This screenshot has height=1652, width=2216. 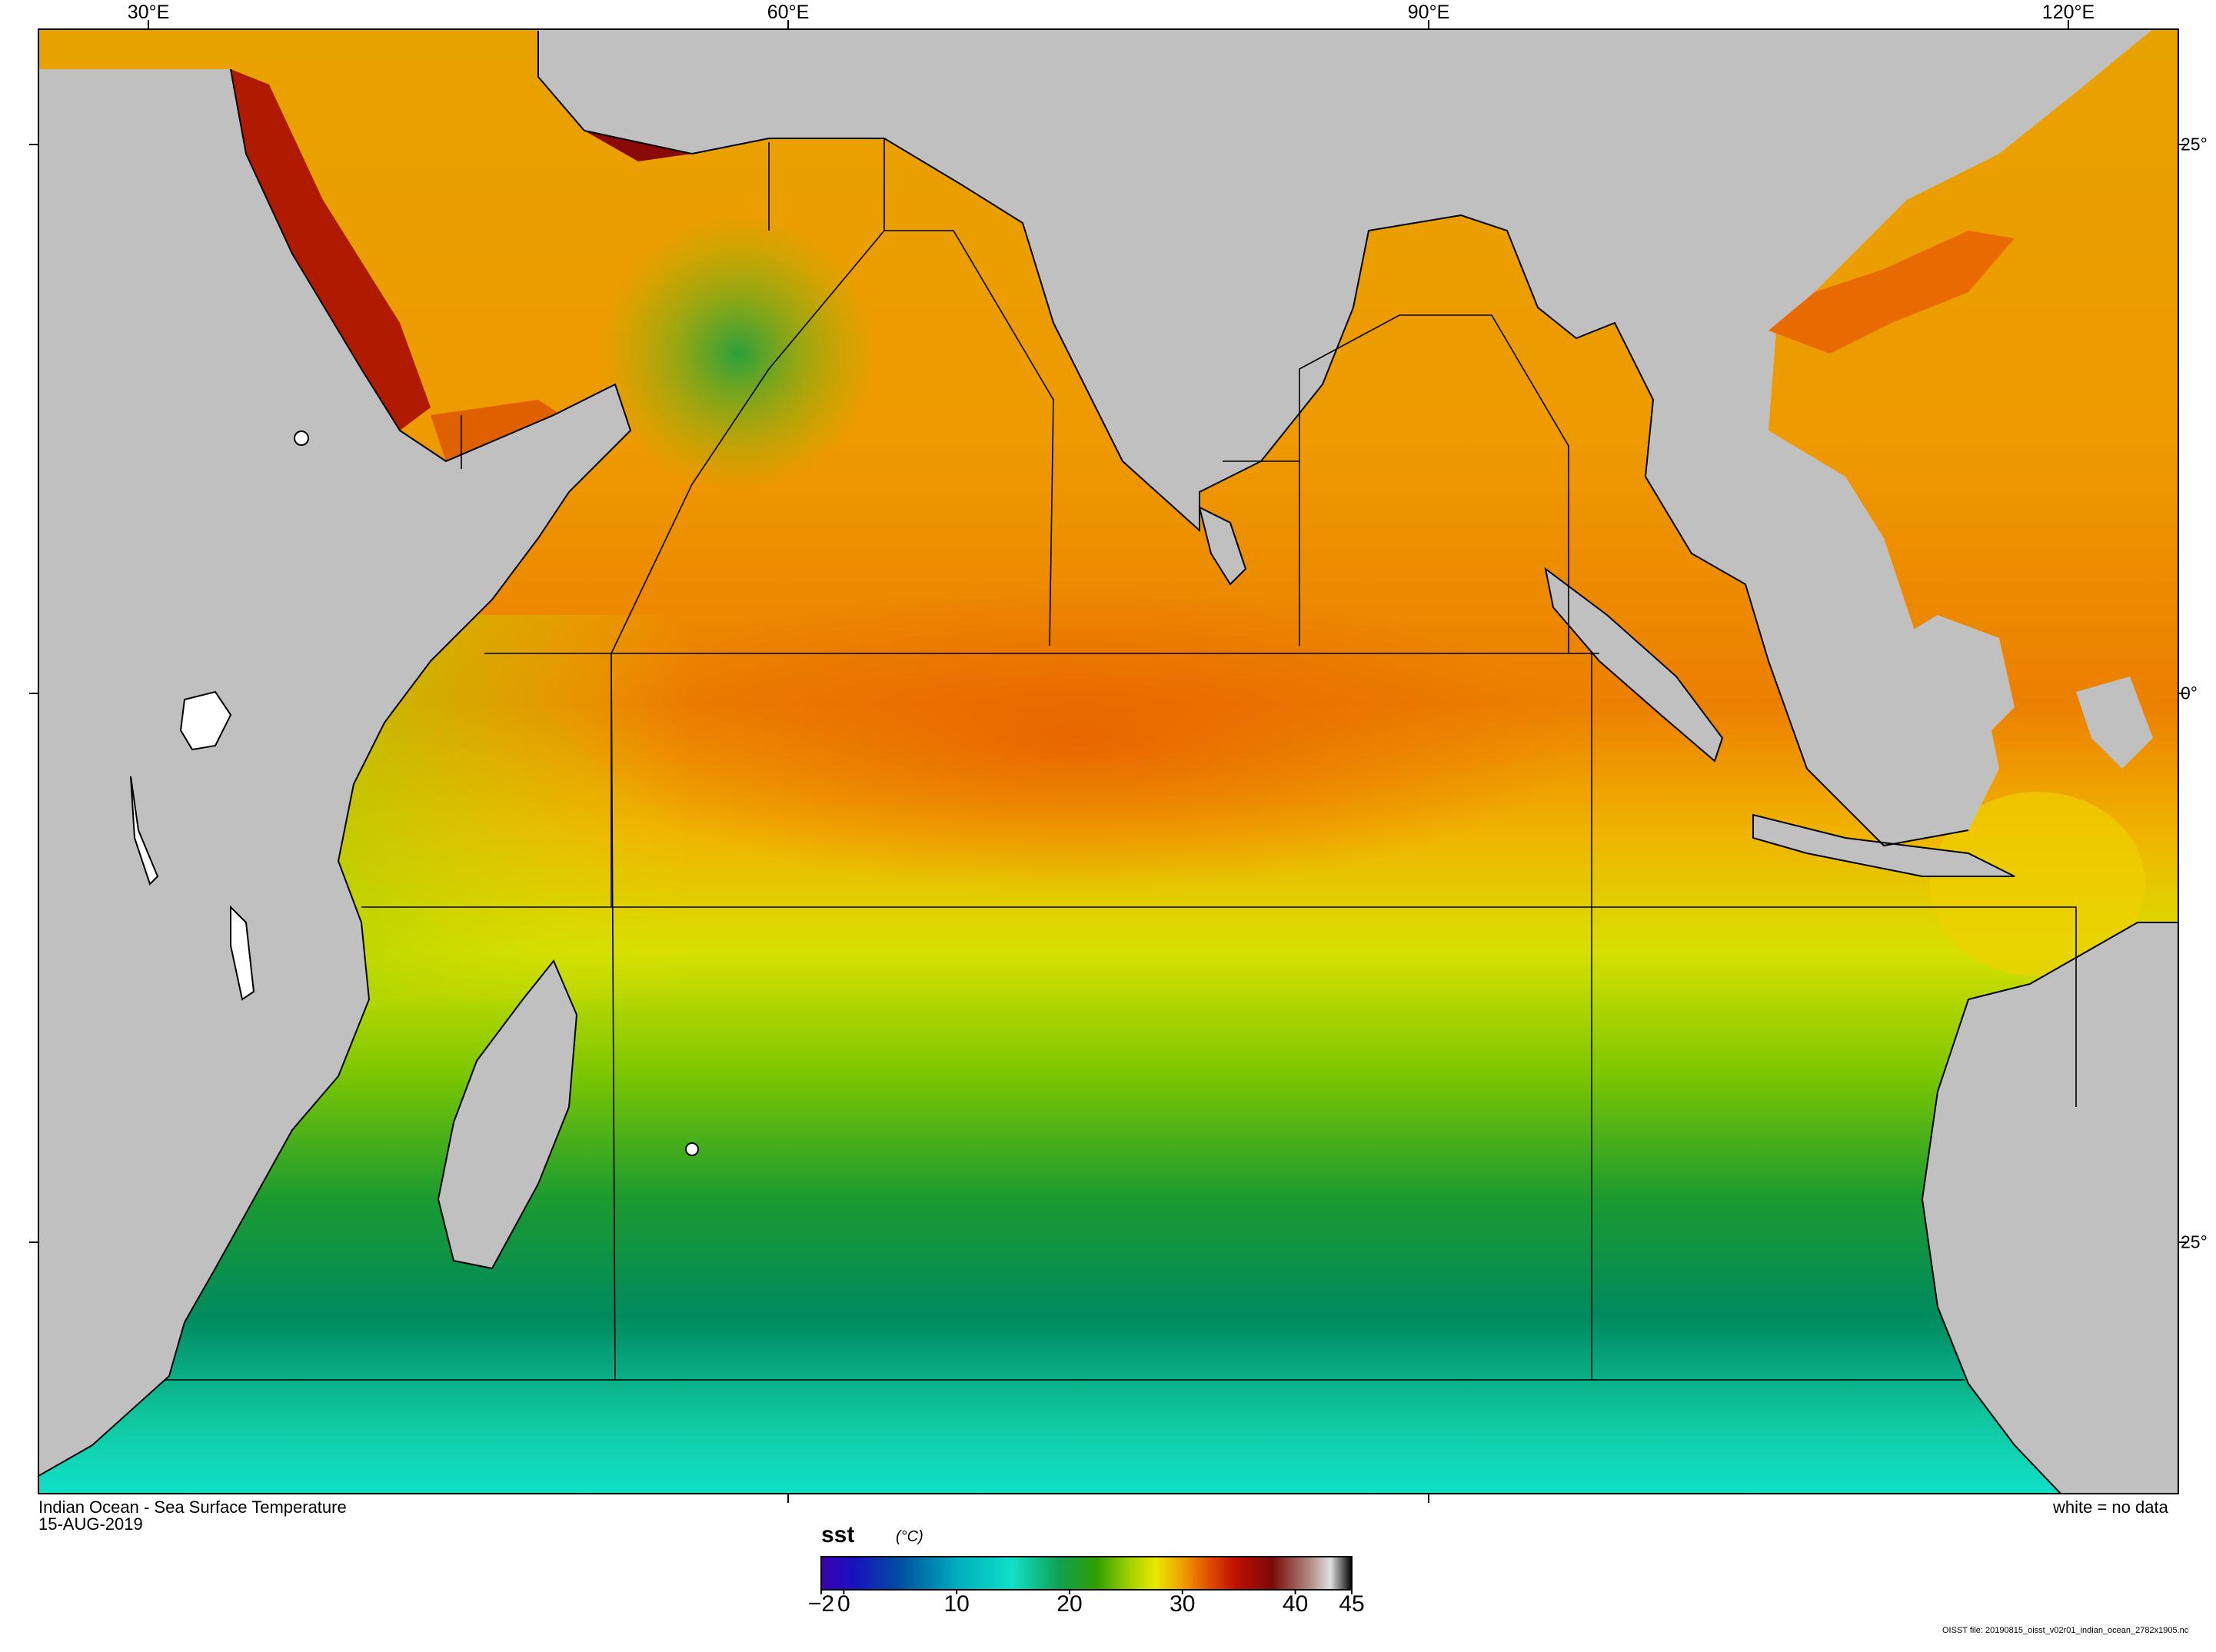 I want to click on lon-label-30e: 30°E, so click(x=148, y=12).